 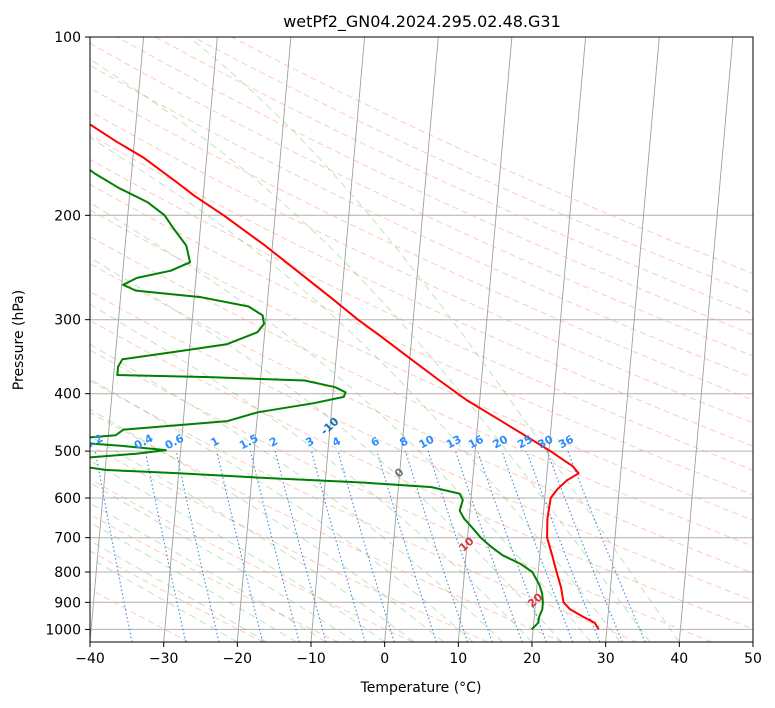 What do you see at coordinates (273, 441) in the screenshot?
I see `mixing-ratio-label: 2` at bounding box center [273, 441].